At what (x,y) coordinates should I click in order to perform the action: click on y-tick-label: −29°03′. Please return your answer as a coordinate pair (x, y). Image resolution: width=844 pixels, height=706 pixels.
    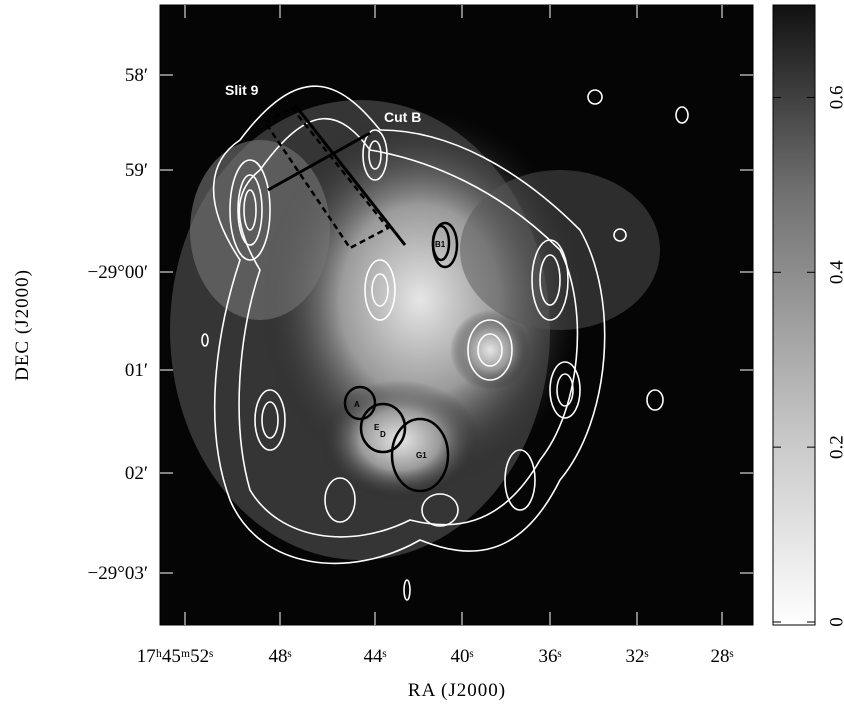
    Looking at the image, I should click on (118, 573).